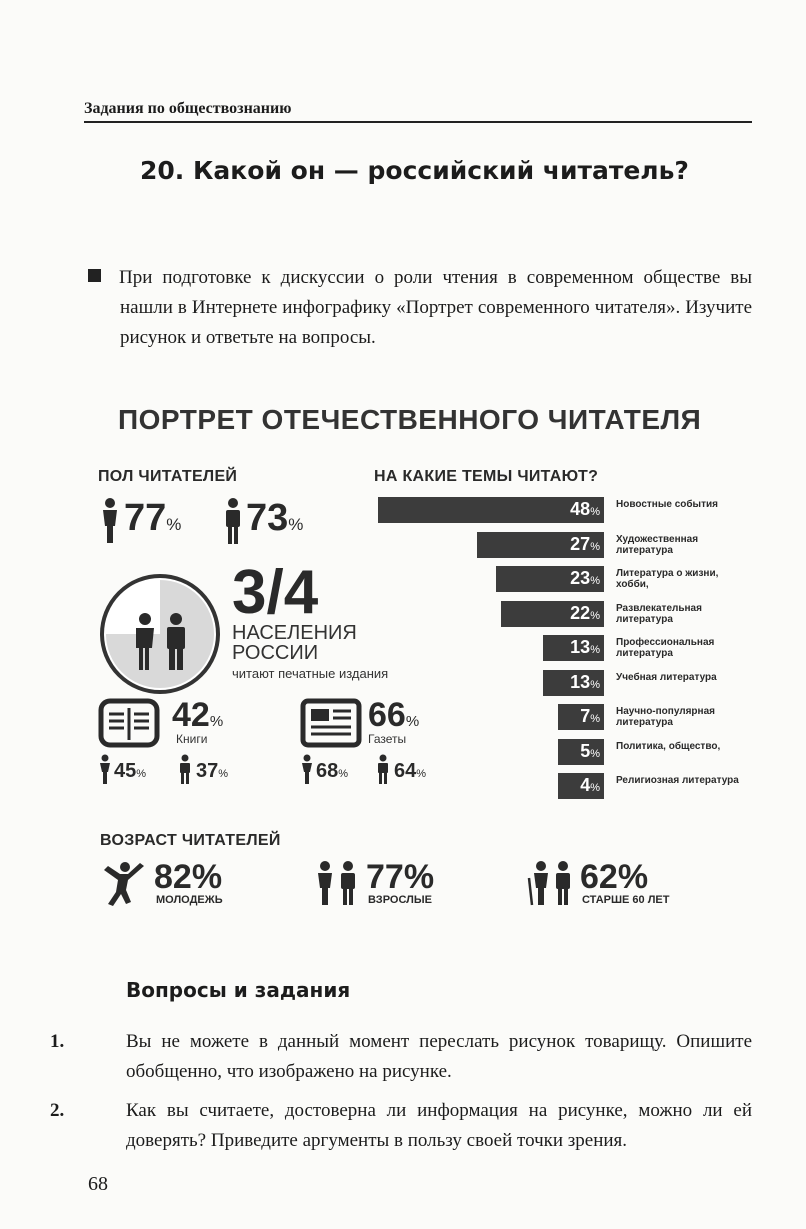 This screenshot has width=806, height=1229. I want to click on population-line2: РОССИИ, so click(275, 653).